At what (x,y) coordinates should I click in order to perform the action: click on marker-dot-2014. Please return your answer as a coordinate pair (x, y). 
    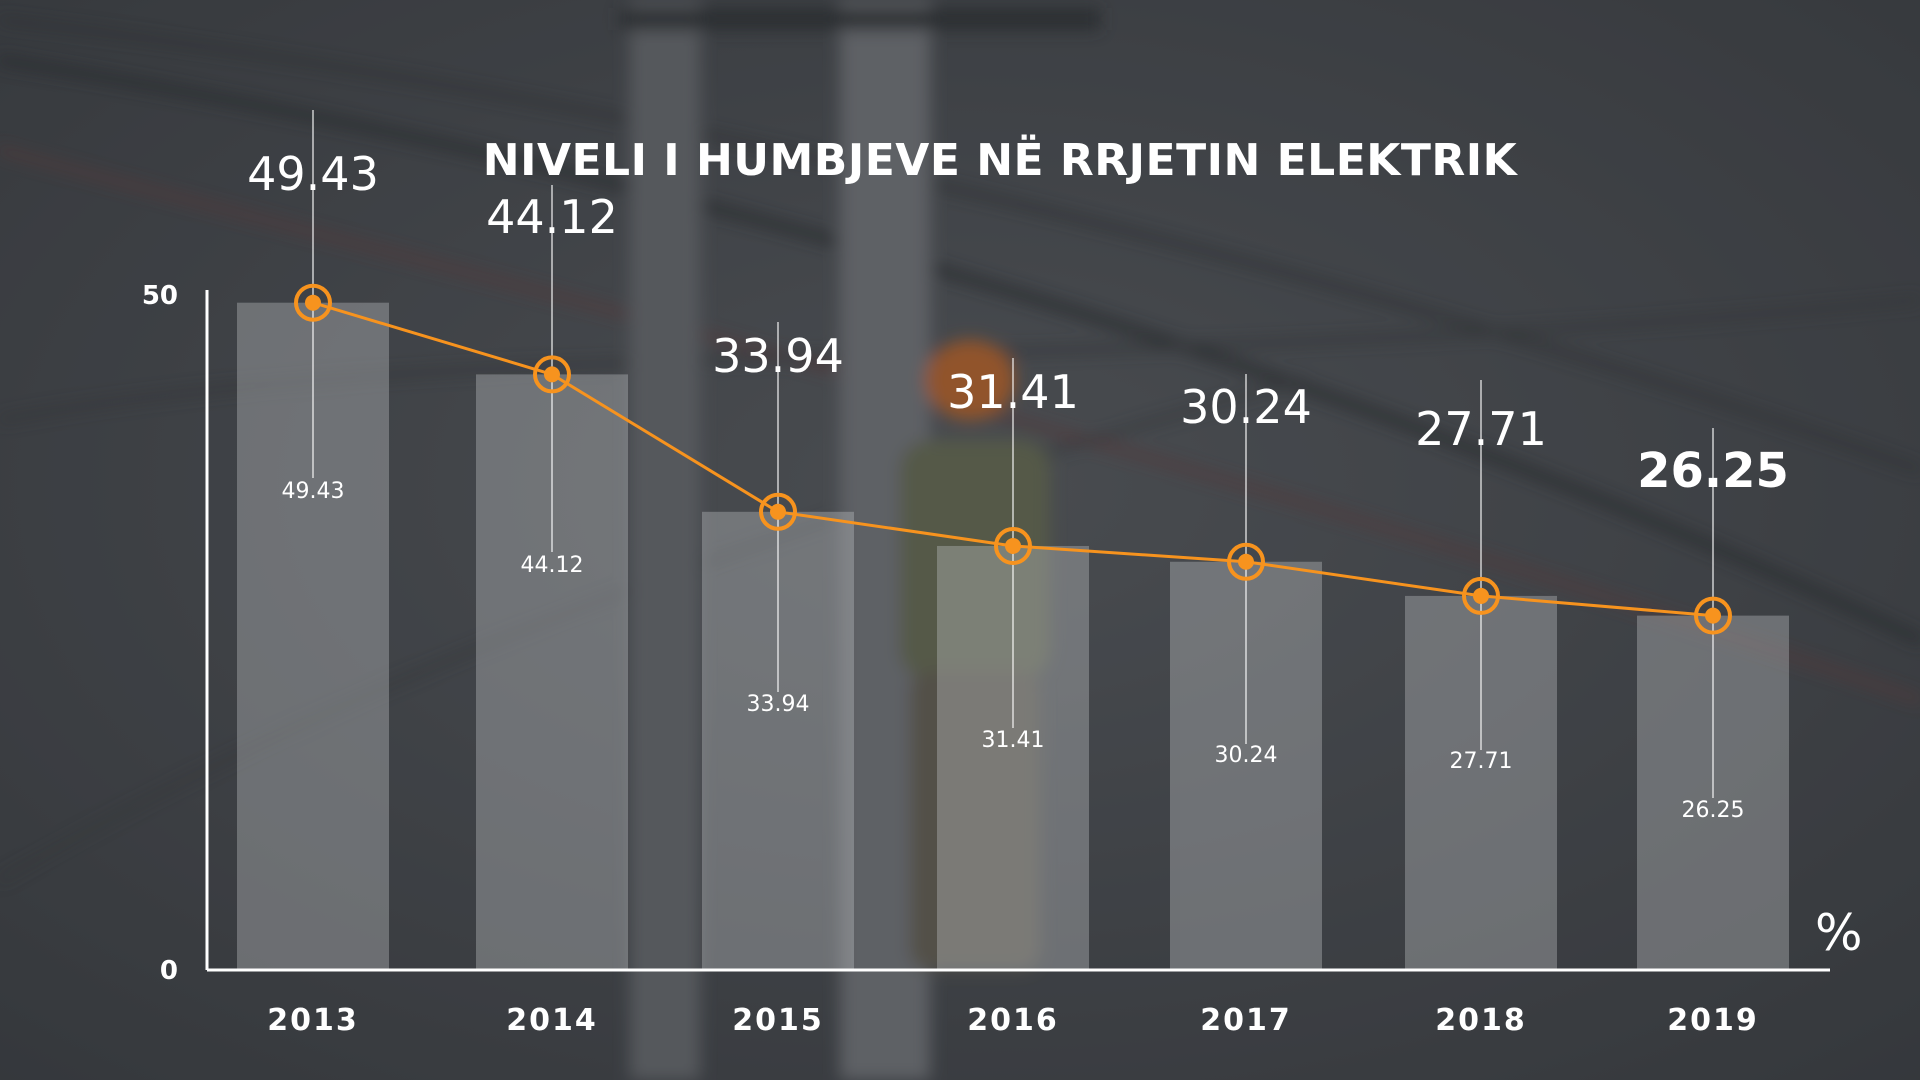
    Looking at the image, I should click on (552, 374).